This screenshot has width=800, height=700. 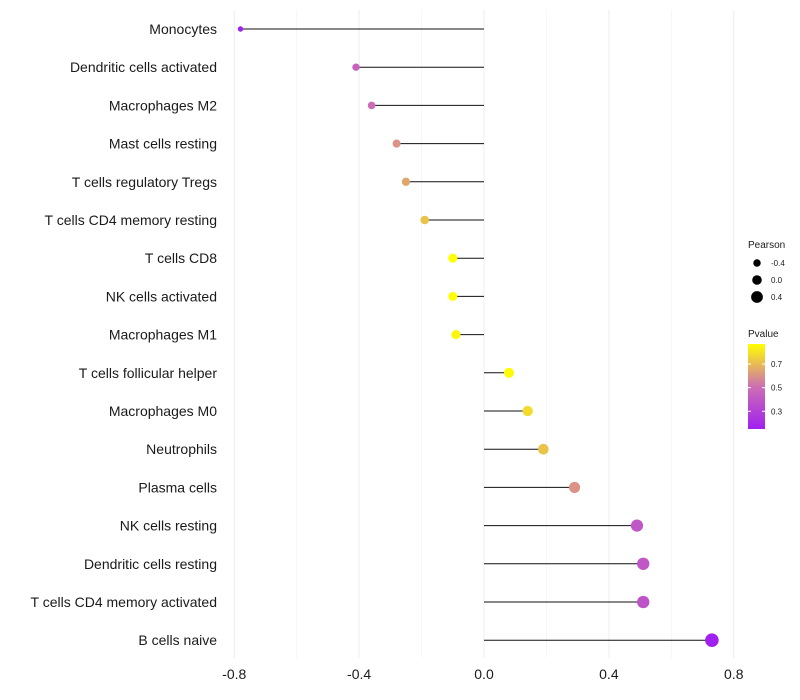 I want to click on category-label: T cells regulatory Tregs, so click(x=144, y=182).